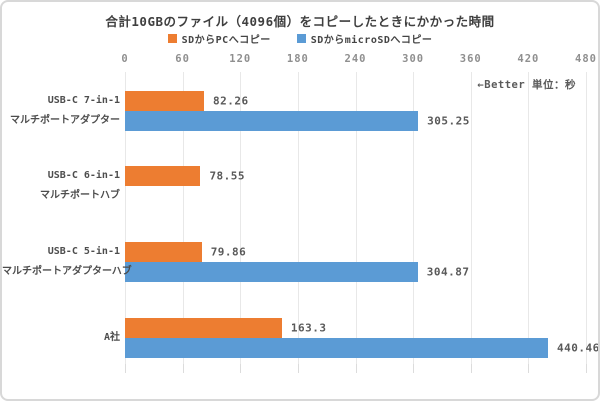 The height and width of the screenshot is (401, 600). I want to click on bar-sd-to-pc-row4, so click(203, 328).